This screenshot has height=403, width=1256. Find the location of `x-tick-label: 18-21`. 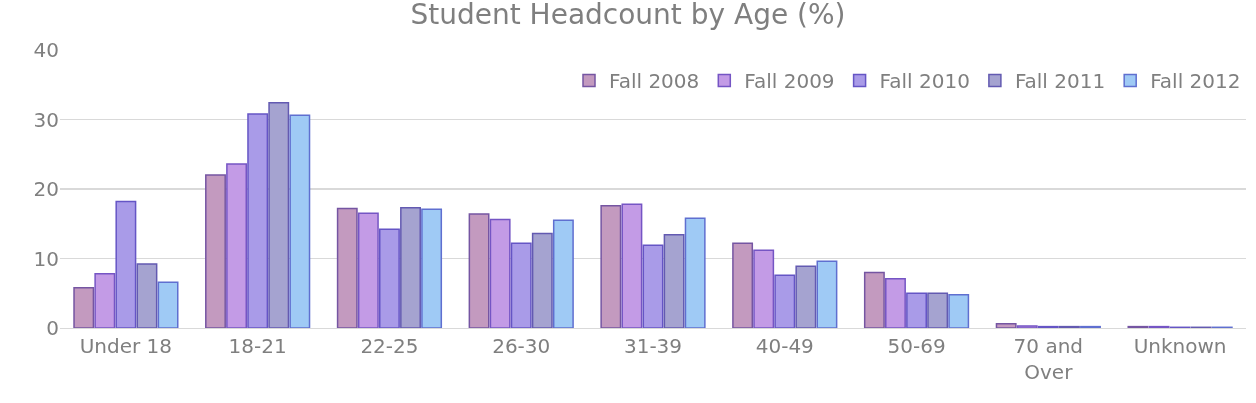

x-tick-label: 18-21 is located at coordinates (257, 346).